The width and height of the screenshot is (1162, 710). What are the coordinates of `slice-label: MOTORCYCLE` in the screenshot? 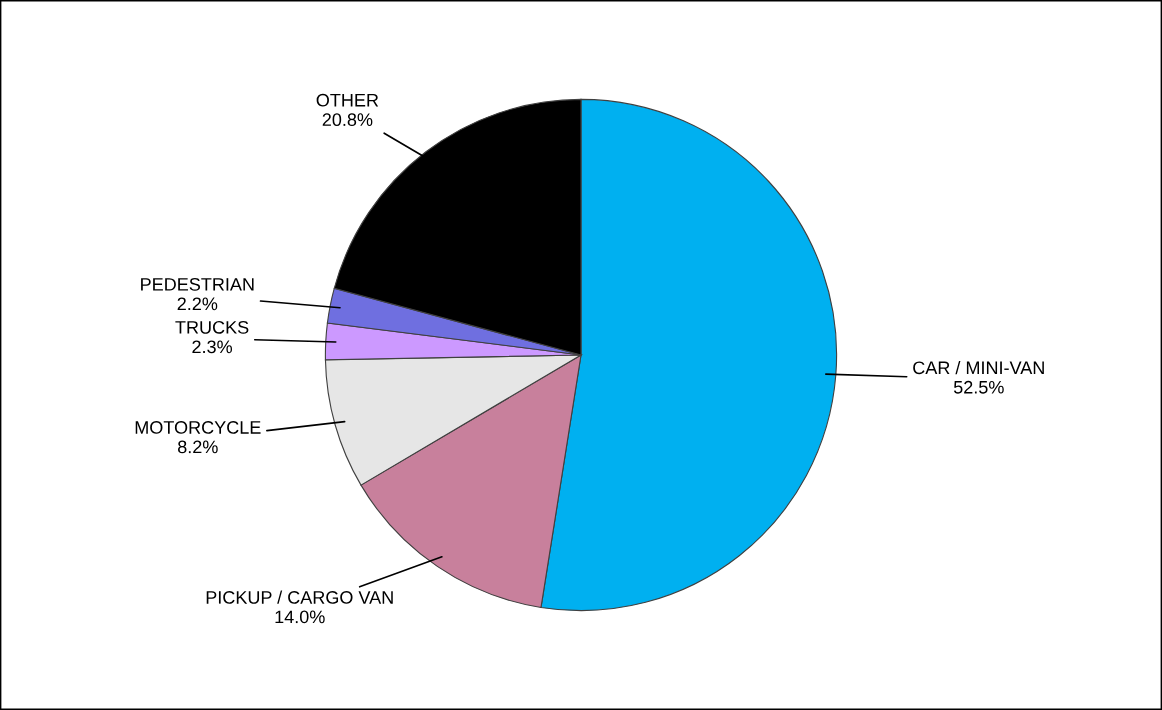 It's located at (198, 427).